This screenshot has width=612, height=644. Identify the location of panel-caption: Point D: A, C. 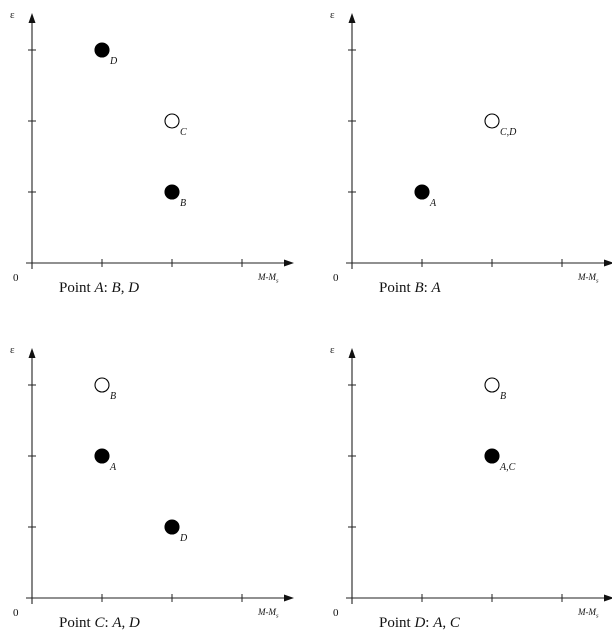
(420, 623).